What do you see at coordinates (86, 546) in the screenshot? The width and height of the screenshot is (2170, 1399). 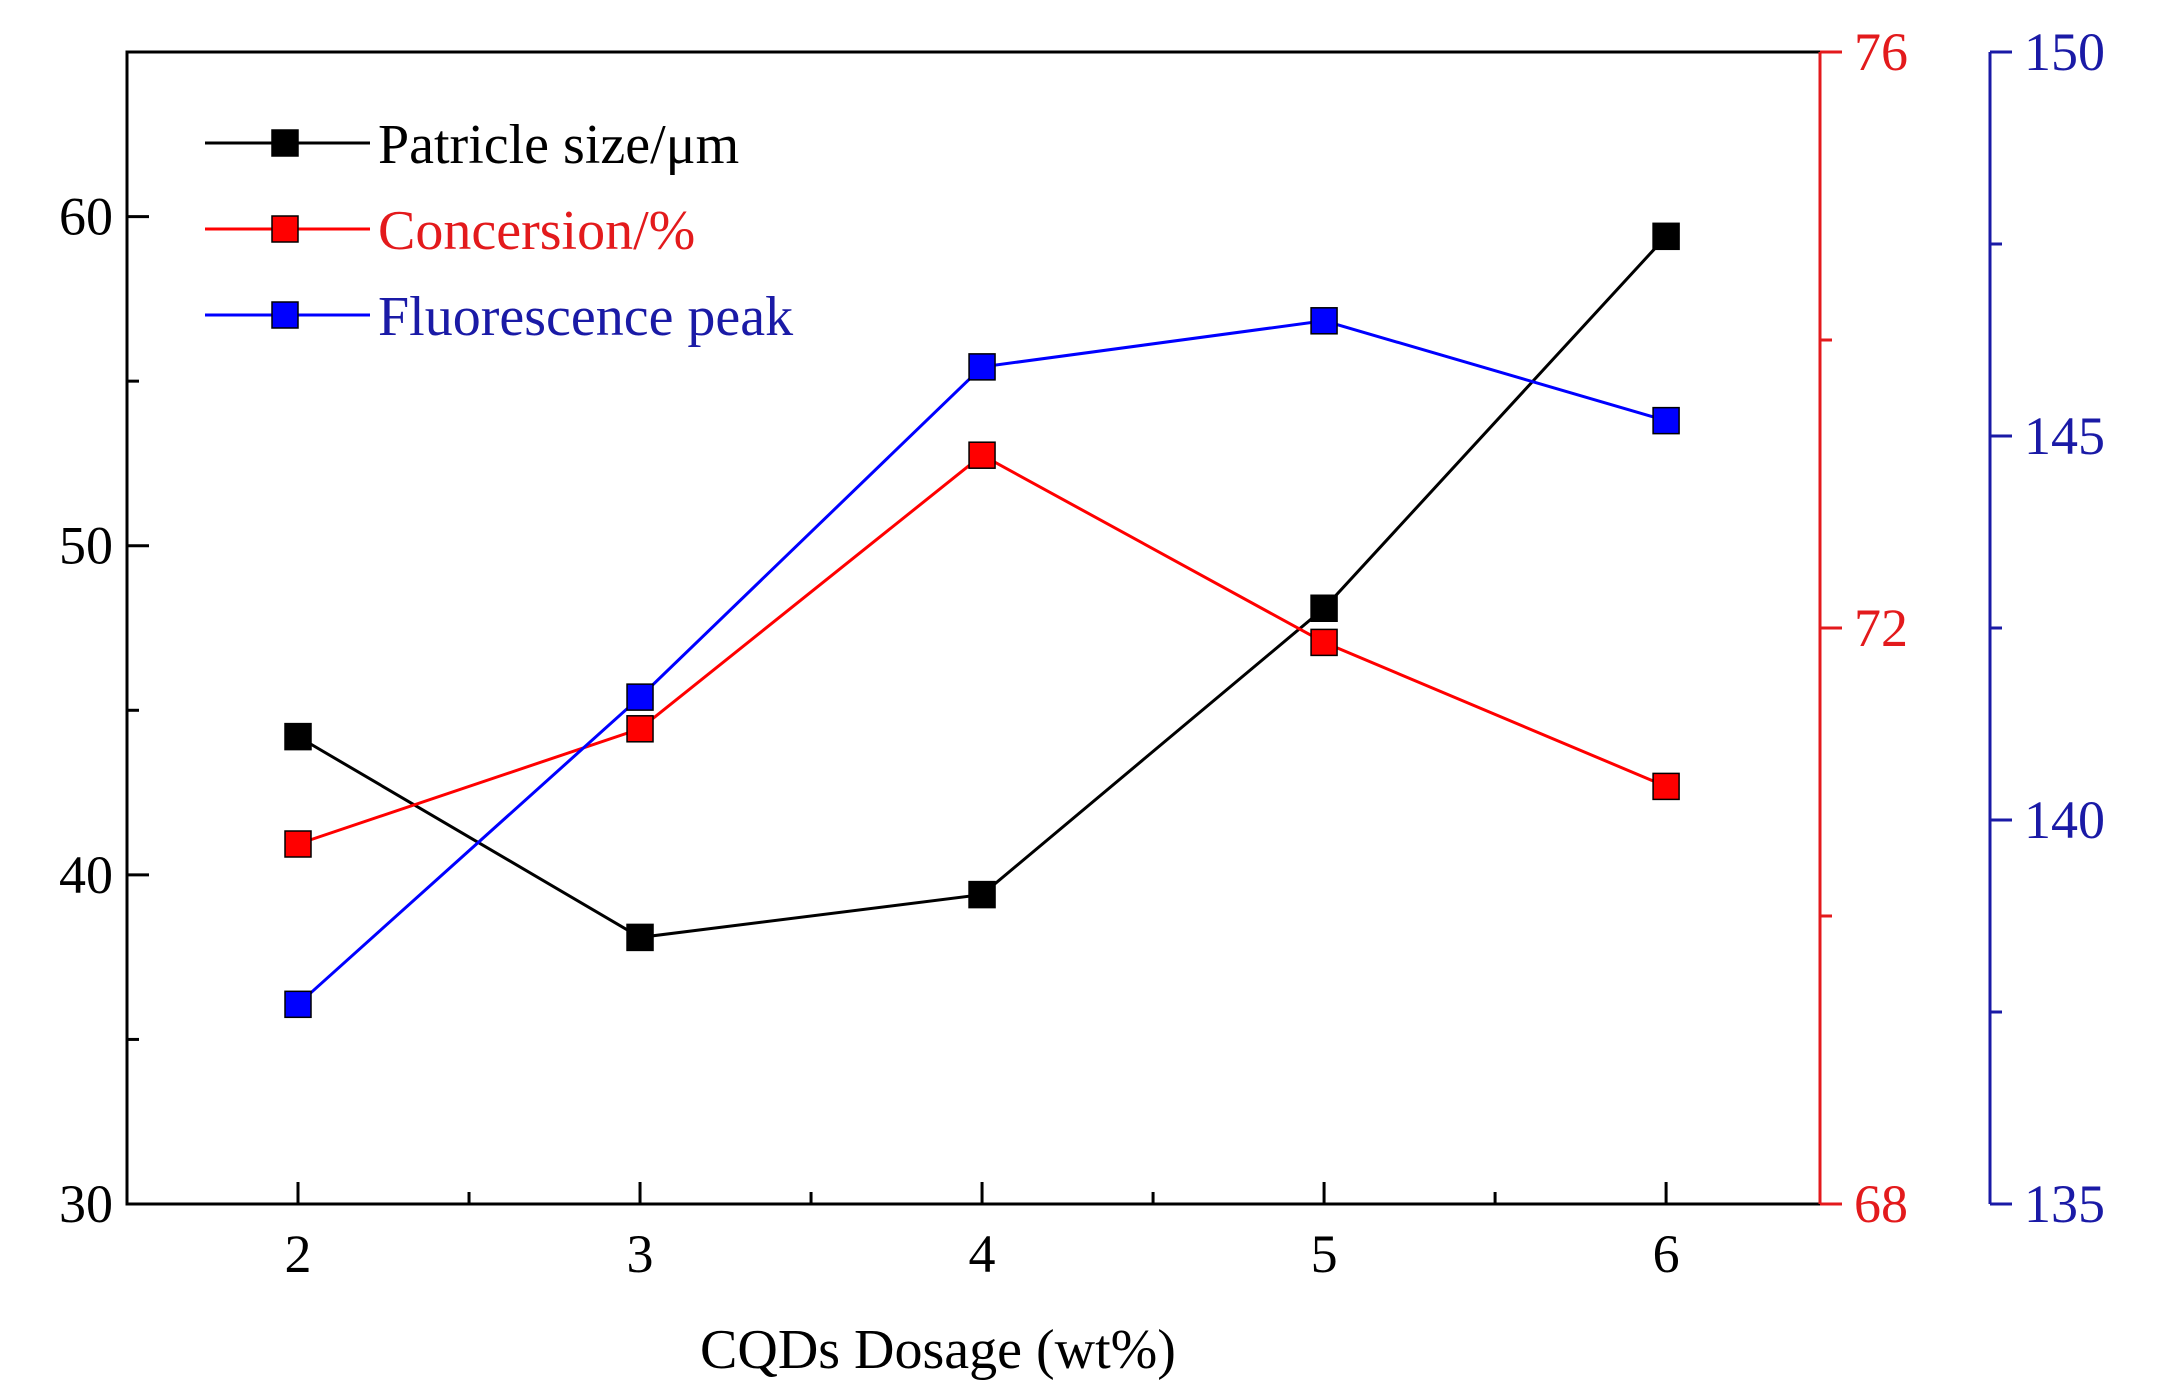 I see `left-tick-label: 50` at bounding box center [86, 546].